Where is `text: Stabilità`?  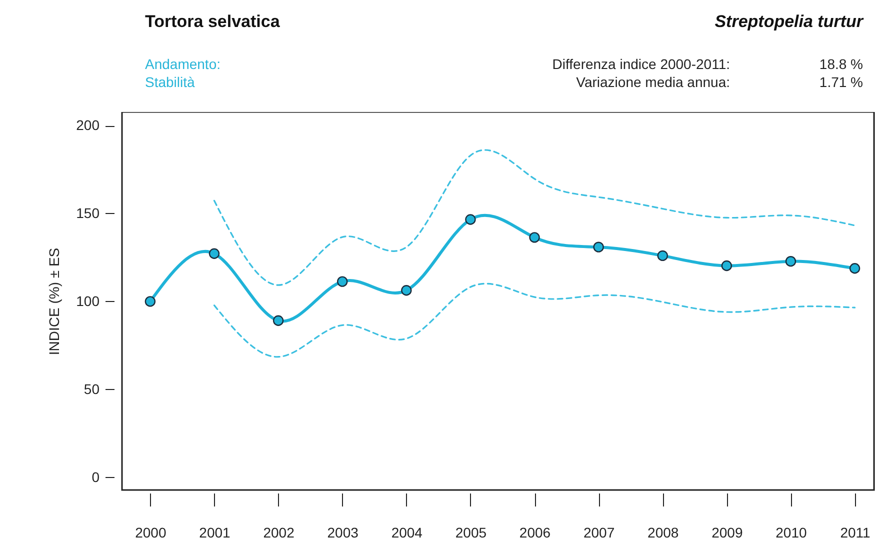
text: Stabilità is located at coordinates (170, 82).